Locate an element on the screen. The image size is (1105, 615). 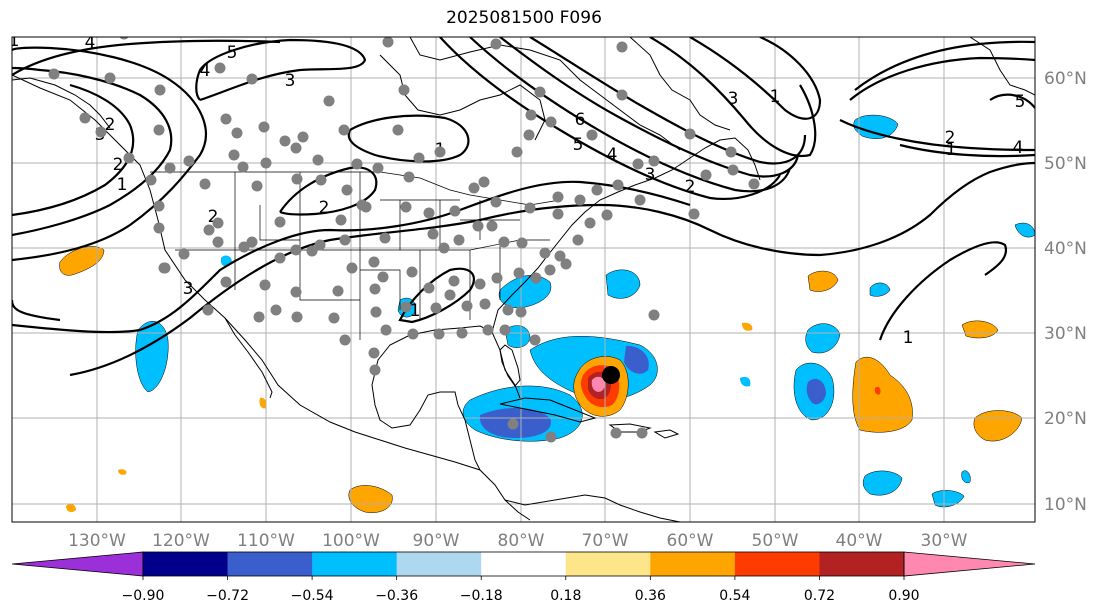
latitude-tick-label: 30°N is located at coordinates (1065, 334).